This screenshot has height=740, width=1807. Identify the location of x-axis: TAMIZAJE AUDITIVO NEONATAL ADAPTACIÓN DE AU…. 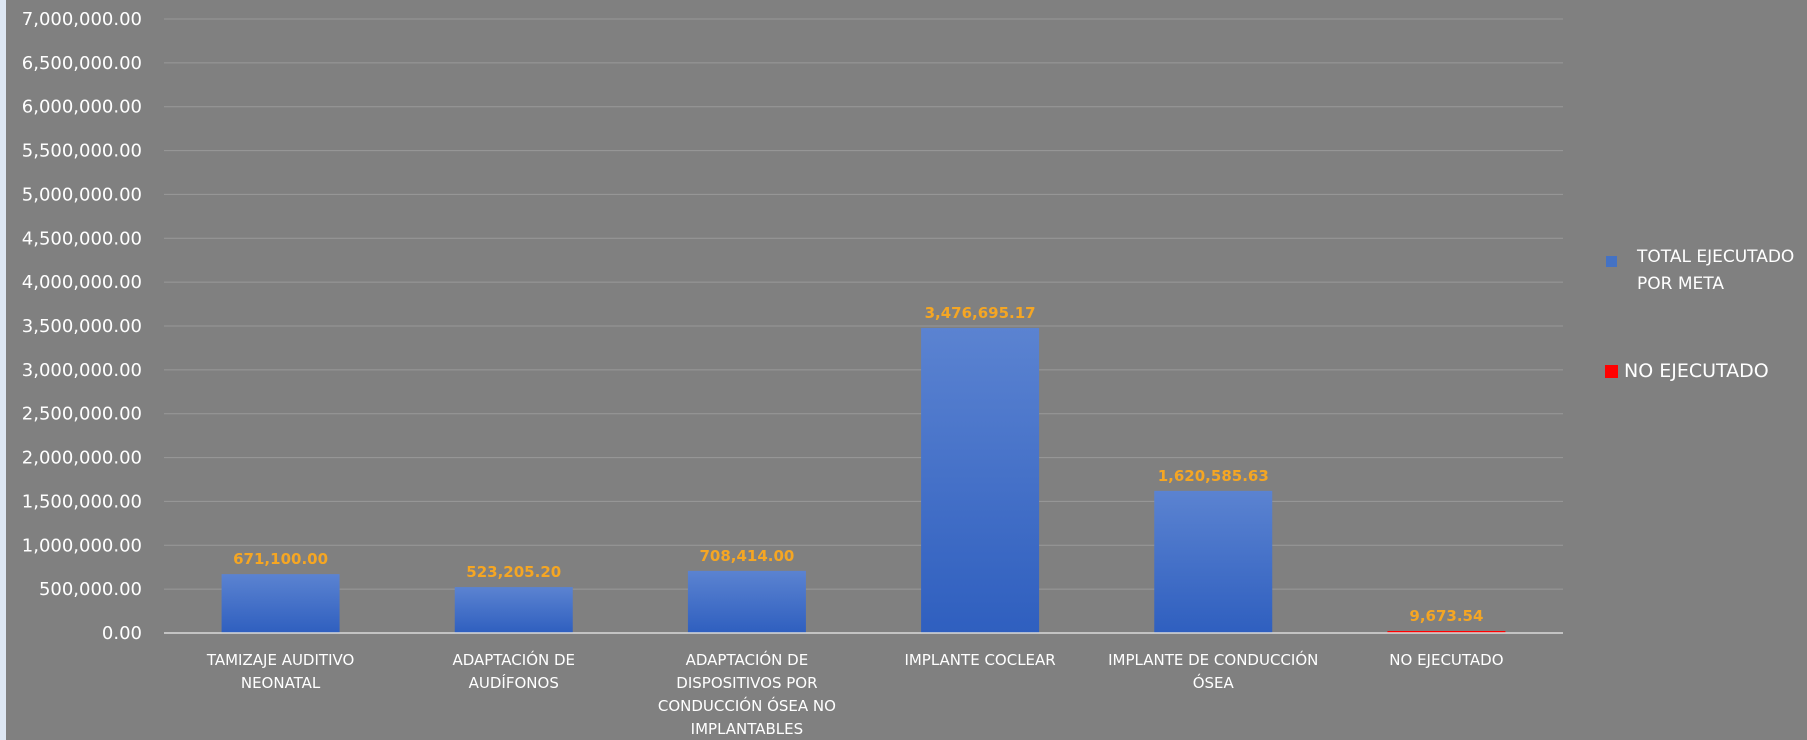
(863, 685).